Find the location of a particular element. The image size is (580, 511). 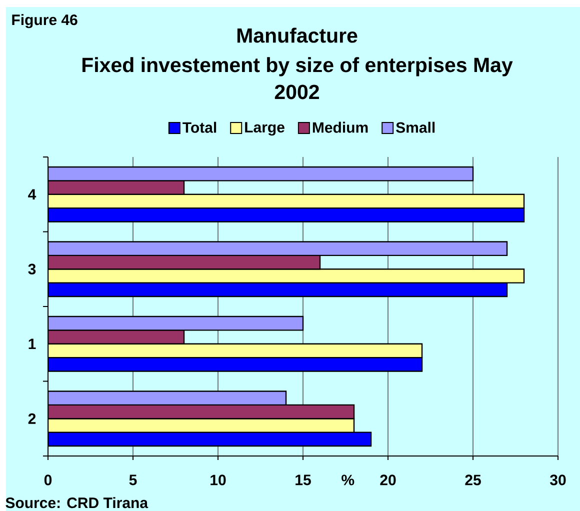

legend-label: Large is located at coordinates (264, 129).